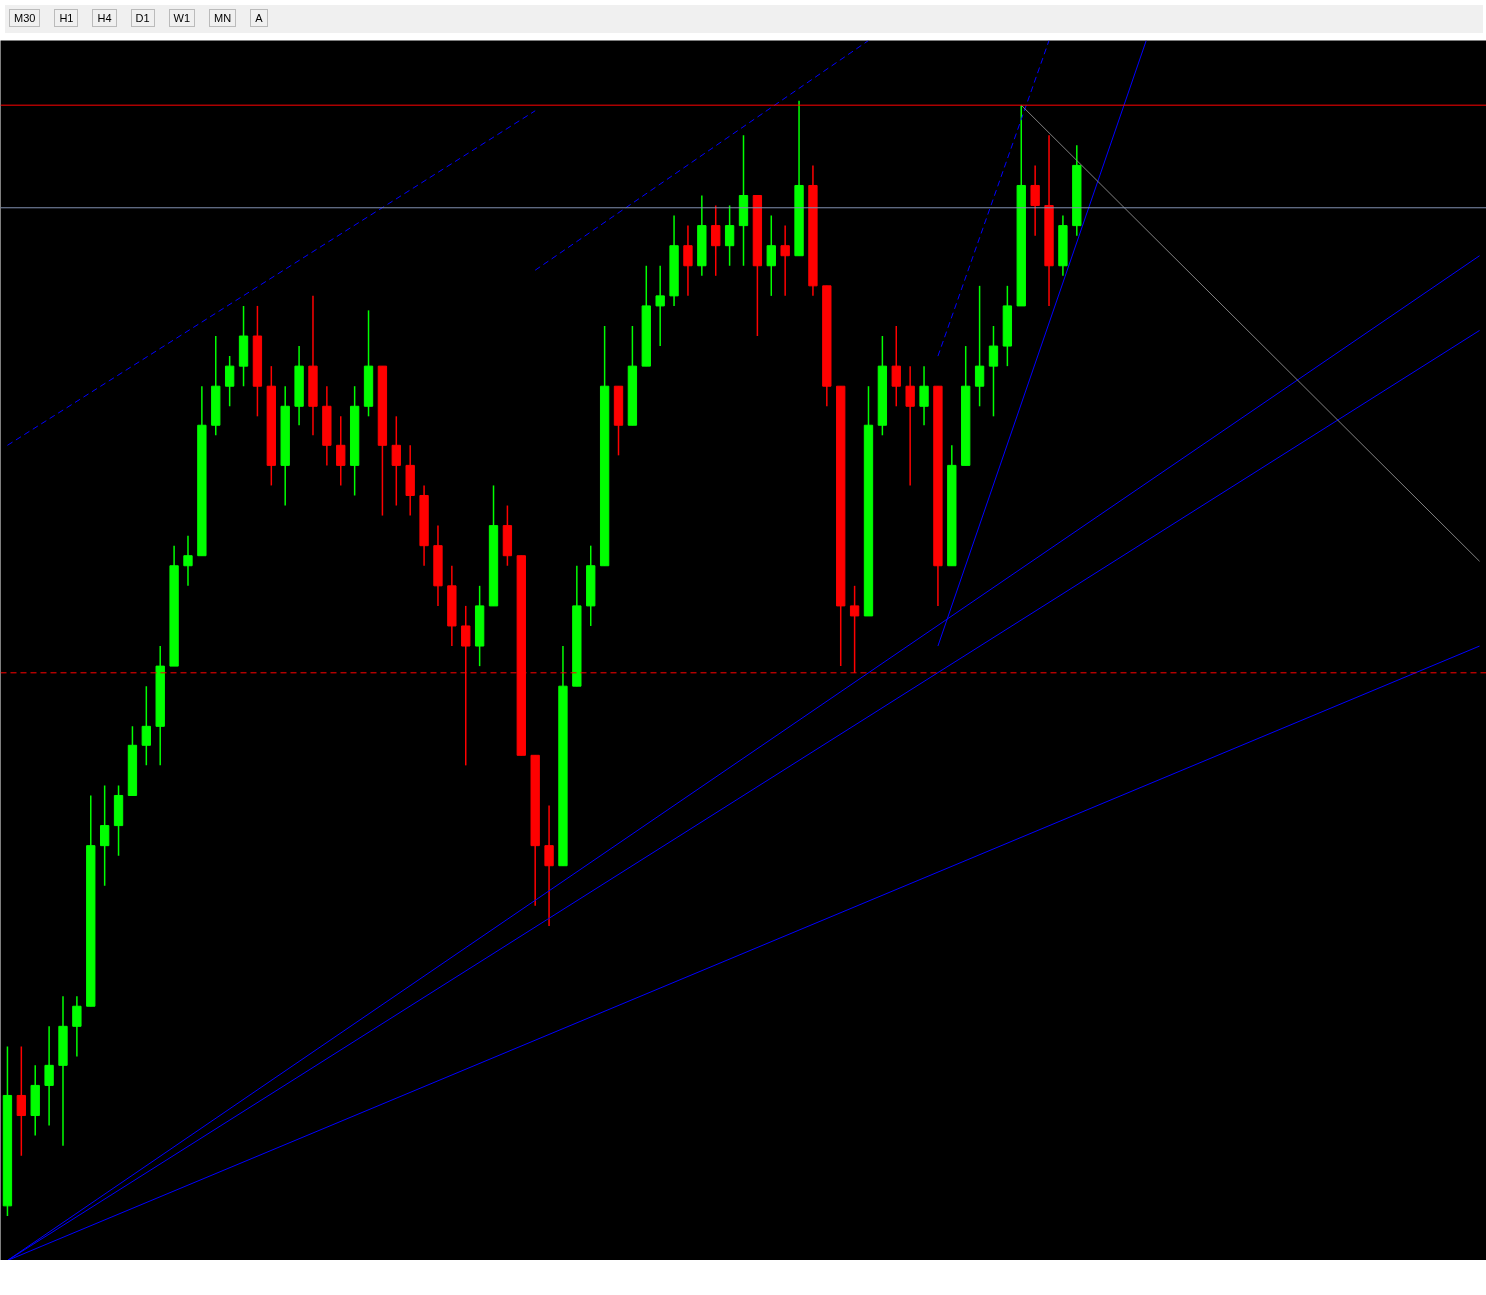 The image size is (1486, 1295). I want to click on text: MN, so click(223, 18).